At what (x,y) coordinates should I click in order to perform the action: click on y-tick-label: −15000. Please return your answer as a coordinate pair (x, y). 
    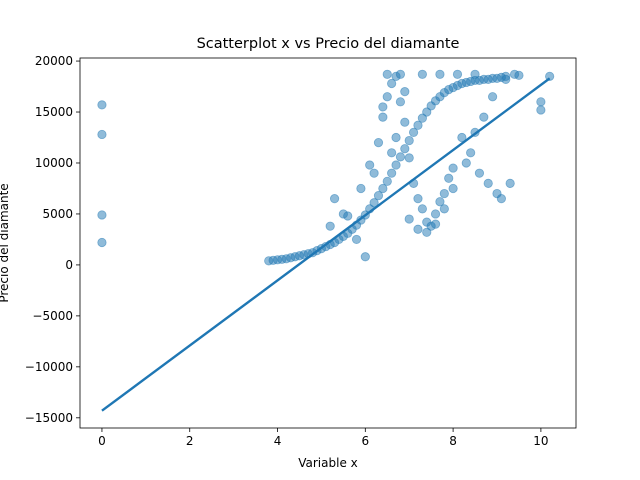
    Looking at the image, I should click on (49, 418).